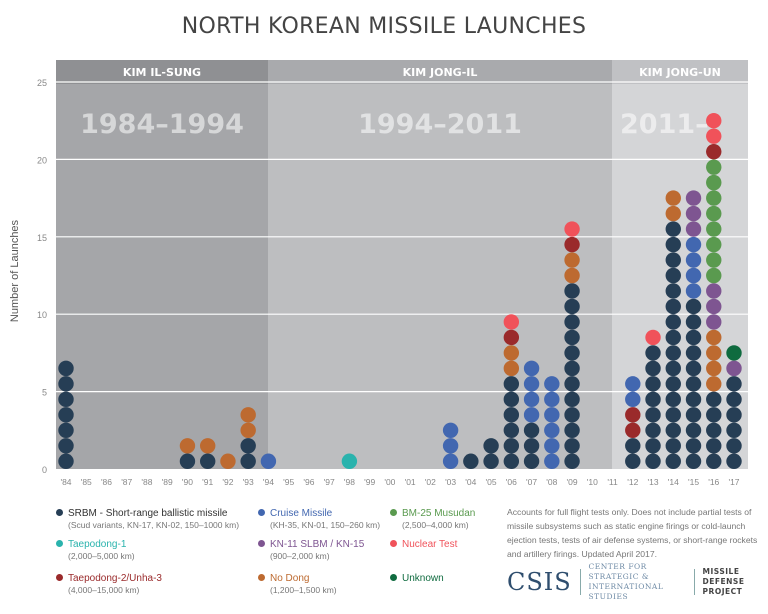 The width and height of the screenshot is (768, 614). What do you see at coordinates (531, 482) in the screenshot?
I see `x-tick-label: '07` at bounding box center [531, 482].